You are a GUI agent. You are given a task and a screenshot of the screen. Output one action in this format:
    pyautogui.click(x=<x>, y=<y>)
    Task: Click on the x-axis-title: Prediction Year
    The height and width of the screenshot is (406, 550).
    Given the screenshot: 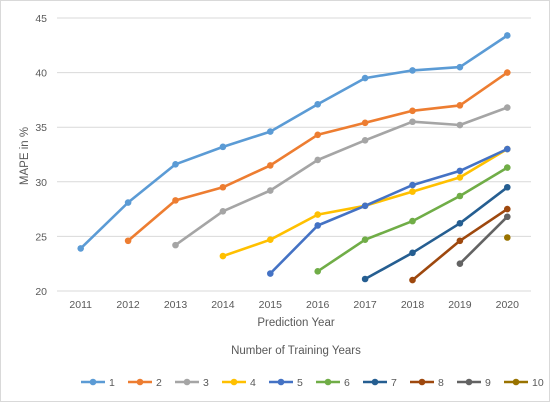 What is the action you would take?
    pyautogui.click(x=296, y=323)
    